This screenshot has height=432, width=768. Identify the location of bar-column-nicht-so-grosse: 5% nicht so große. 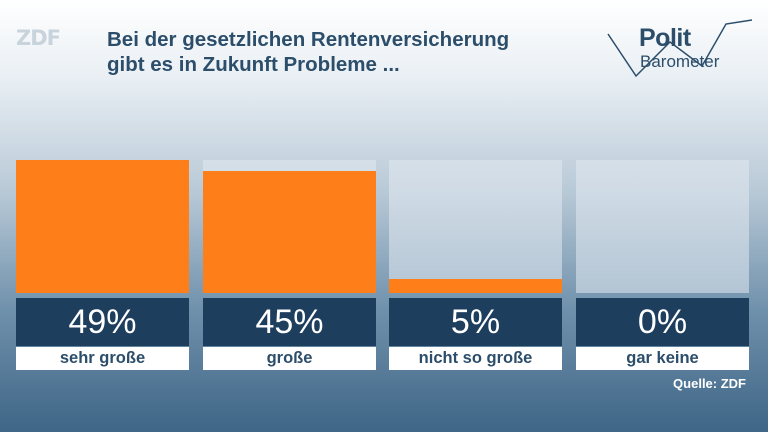
(475, 265).